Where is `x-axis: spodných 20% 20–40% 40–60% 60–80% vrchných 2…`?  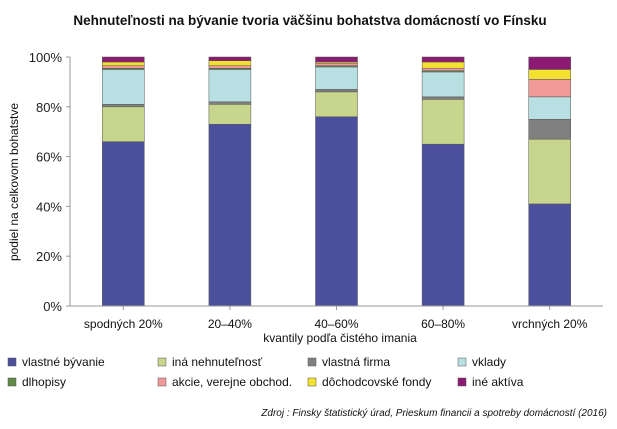
x-axis: spodných 20% 20–40% 40–60% 60–80% vrchných 2… is located at coordinates (336, 318).